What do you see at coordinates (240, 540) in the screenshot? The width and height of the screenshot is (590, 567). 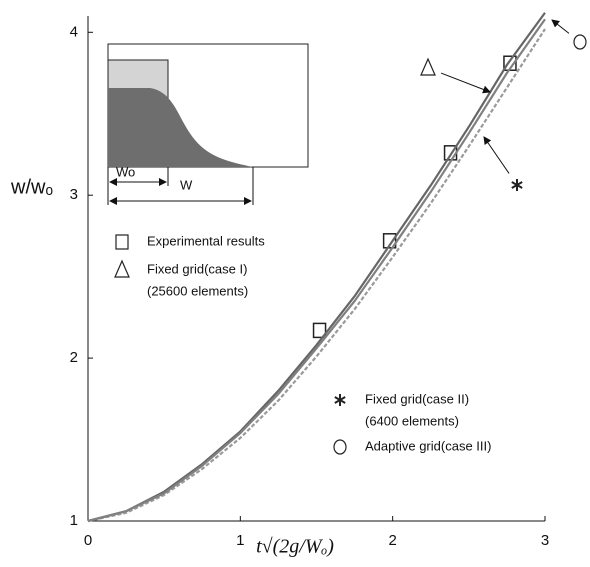 I see `x-tick-label: 1` at bounding box center [240, 540].